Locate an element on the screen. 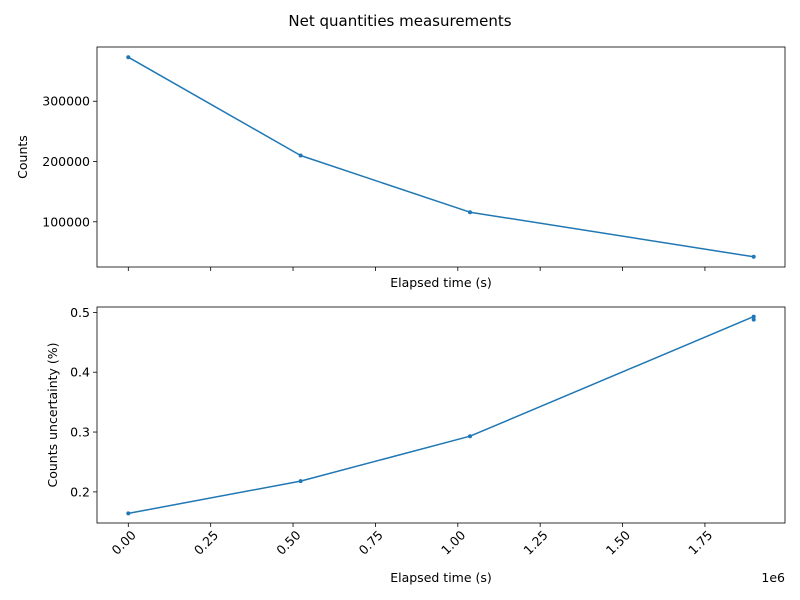 The image size is (800, 600). x-tick-label: 1.00 is located at coordinates (453, 542).